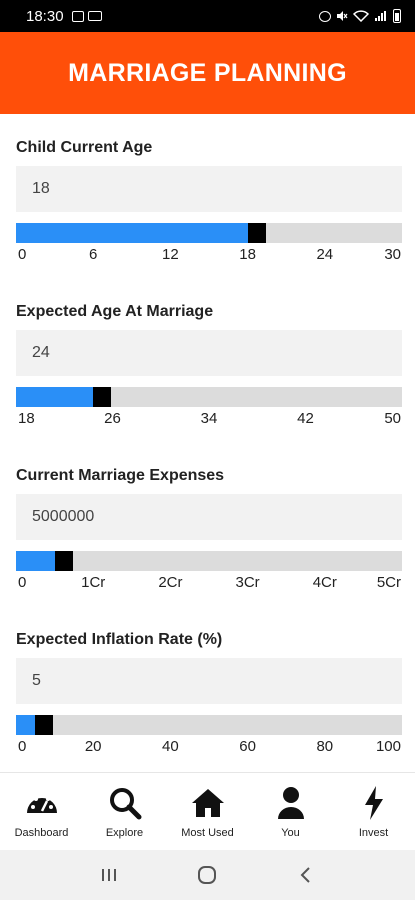 This screenshot has height=900, width=415. I want to click on system-nav-bar, so click(207, 875).